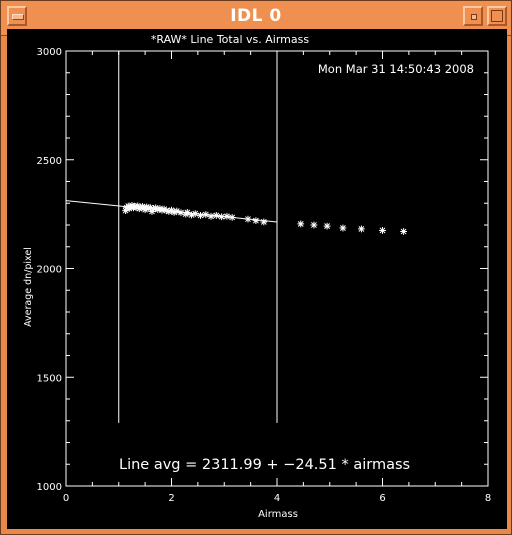 This screenshot has width=512, height=535. I want to click on maximize-button, so click(497, 16).